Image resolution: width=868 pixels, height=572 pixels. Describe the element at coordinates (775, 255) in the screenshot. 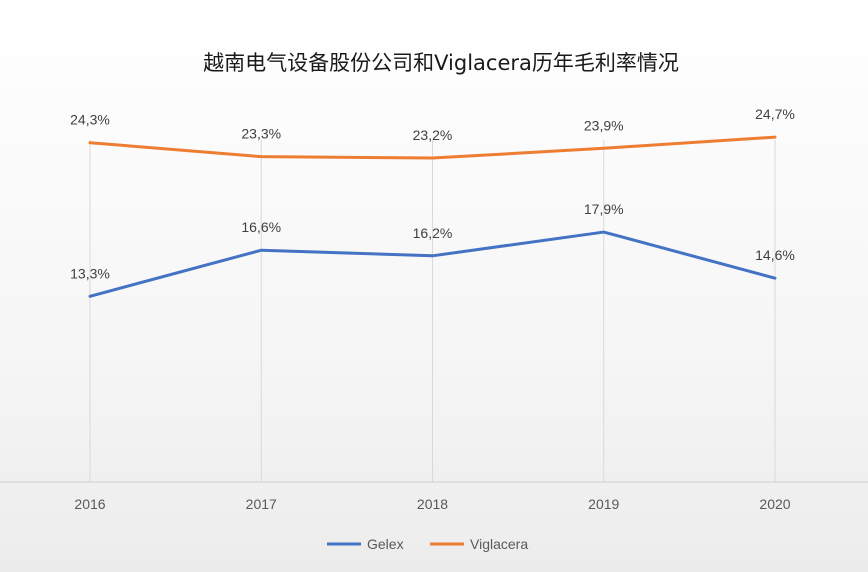

I see `data-label-gelex: 14,6%` at that location.